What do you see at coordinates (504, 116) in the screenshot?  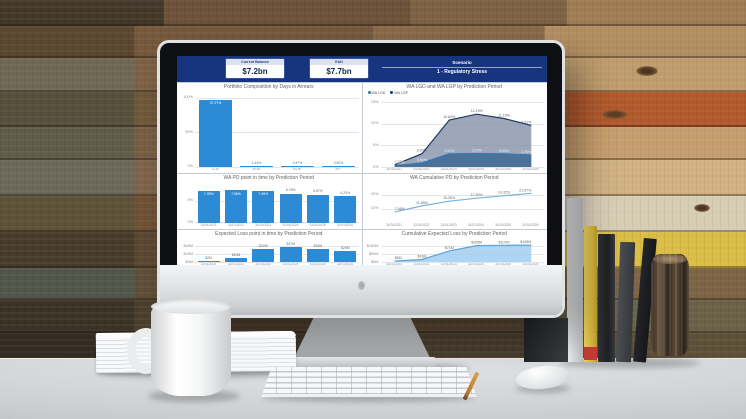 I see `data-label: 11.19%` at bounding box center [504, 116].